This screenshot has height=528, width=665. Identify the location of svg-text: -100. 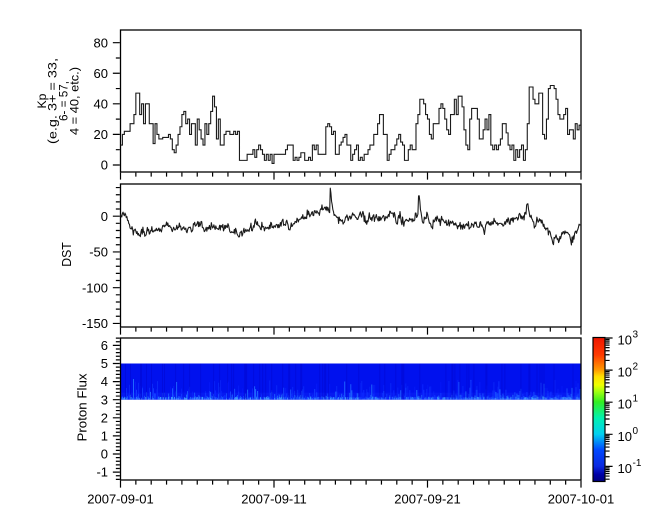
(95, 287).